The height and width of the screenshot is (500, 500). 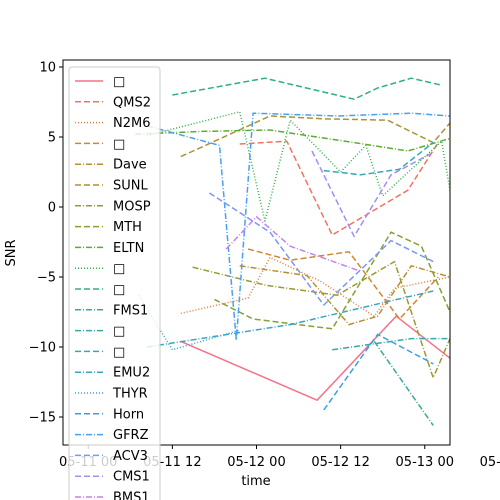 I want to click on legend-label-4: Dave, so click(x=130, y=165).